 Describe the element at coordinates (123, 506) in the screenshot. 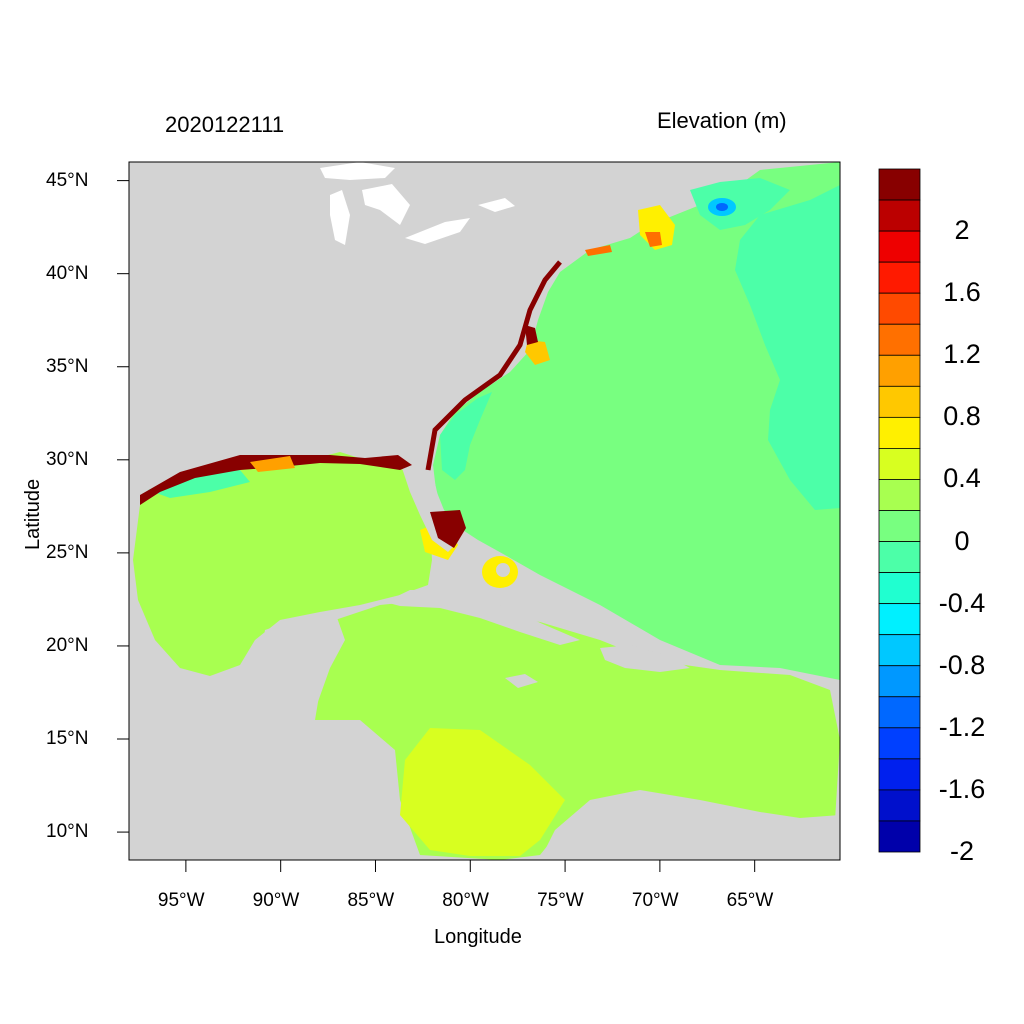

I see `y-tick-marks` at that location.